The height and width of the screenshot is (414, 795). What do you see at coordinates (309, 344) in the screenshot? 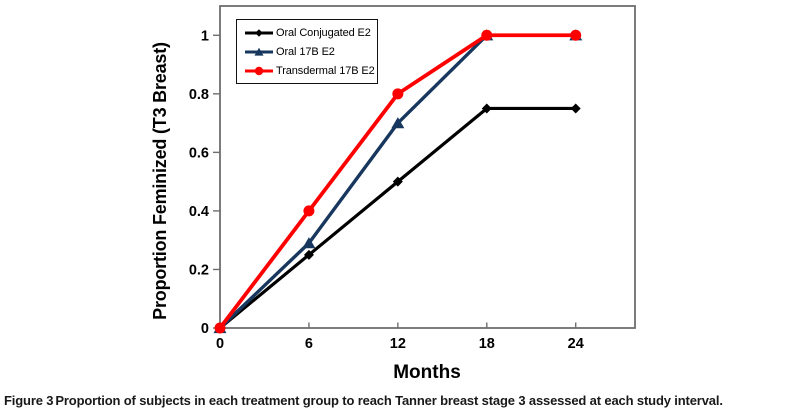
I see `x-tick-label: 6` at bounding box center [309, 344].